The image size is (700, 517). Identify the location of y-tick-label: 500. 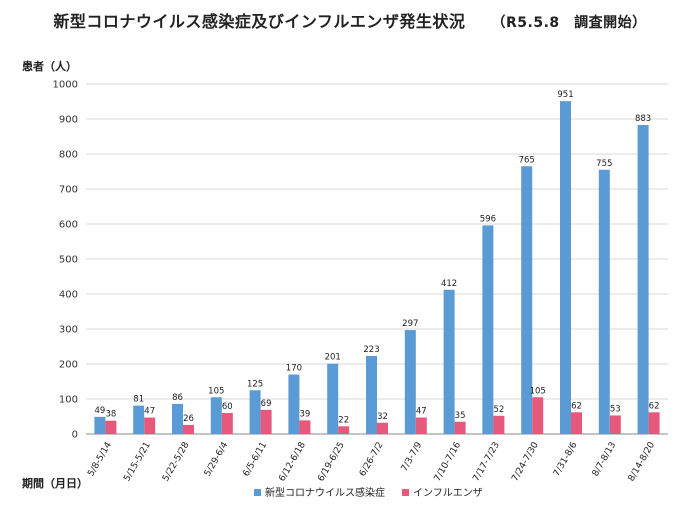
(68, 260).